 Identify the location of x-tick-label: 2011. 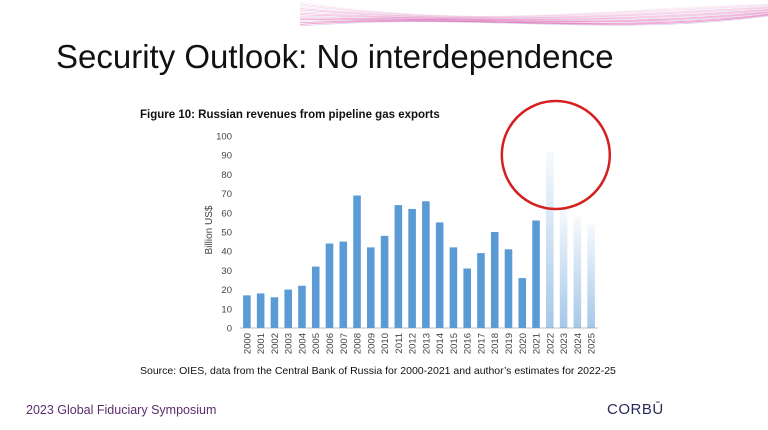
(399, 343).